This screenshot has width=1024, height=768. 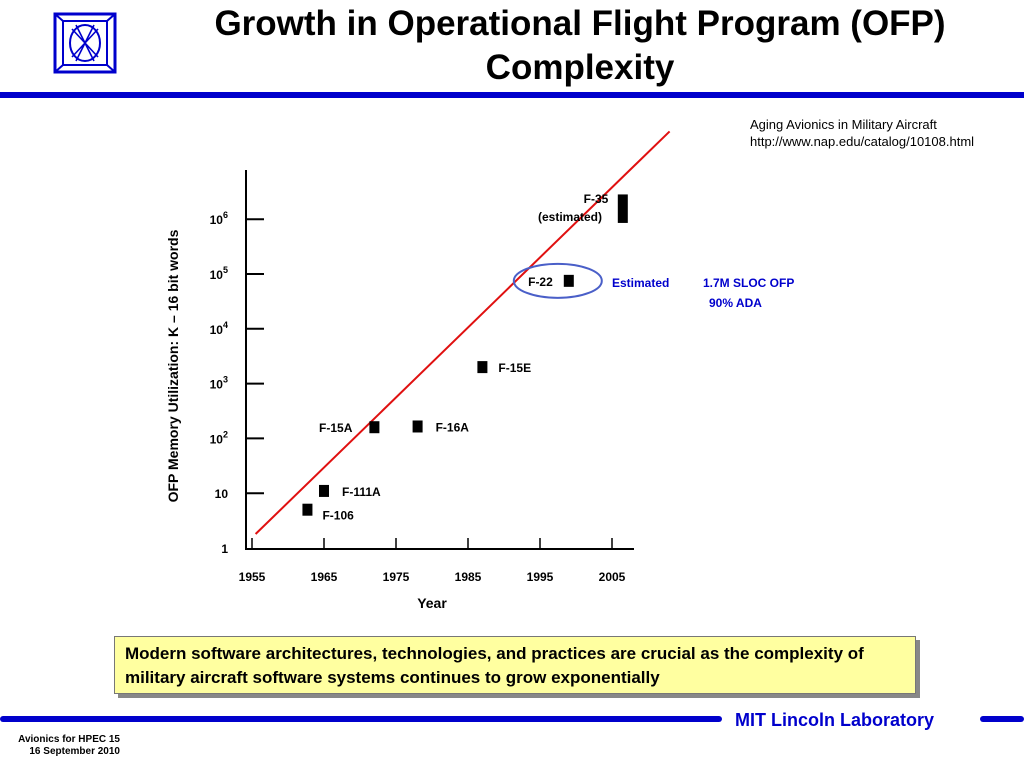 What do you see at coordinates (540, 282) in the screenshot?
I see `label-f22: F-22` at bounding box center [540, 282].